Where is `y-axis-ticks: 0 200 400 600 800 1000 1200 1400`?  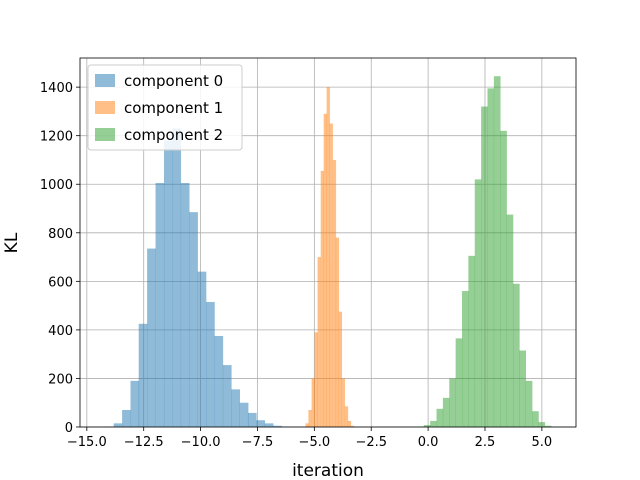
y-axis-ticks: 0 200 400 600 800 1000 1200 1400 is located at coordinates (60, 258).